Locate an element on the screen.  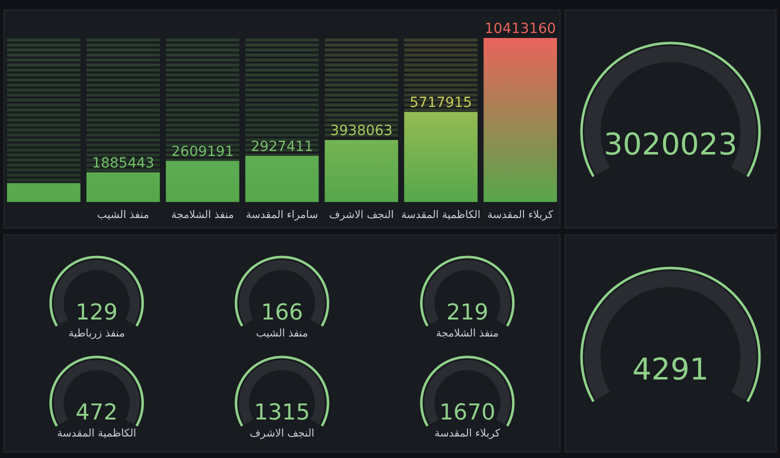
data-label: 1315 is located at coordinates (282, 413).